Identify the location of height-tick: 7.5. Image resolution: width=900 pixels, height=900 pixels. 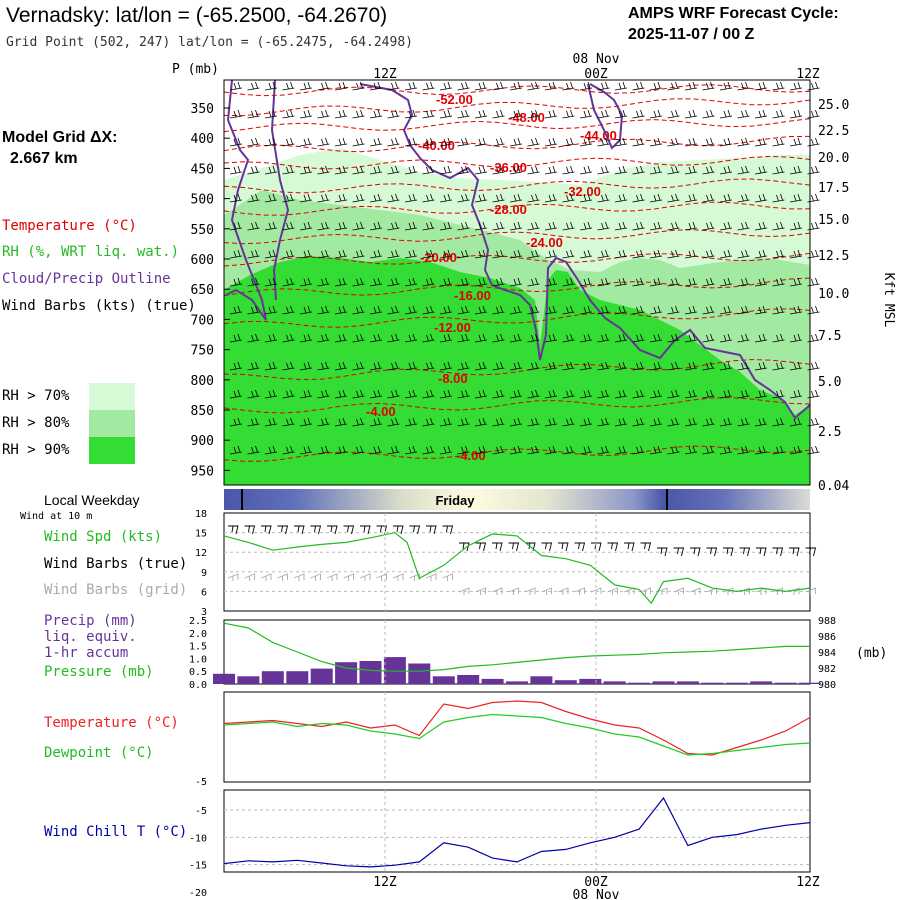
(829, 336).